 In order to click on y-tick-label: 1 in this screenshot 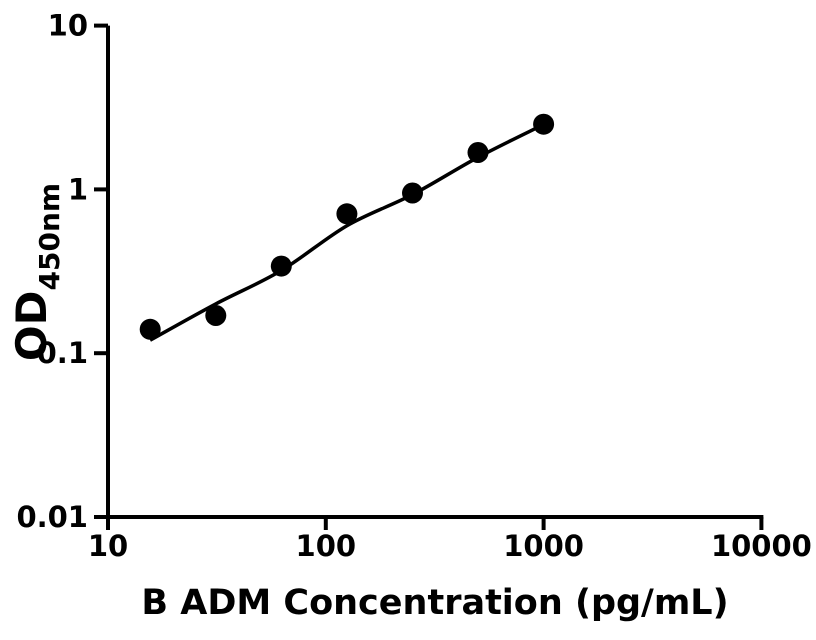, I will do `click(78, 189)`.